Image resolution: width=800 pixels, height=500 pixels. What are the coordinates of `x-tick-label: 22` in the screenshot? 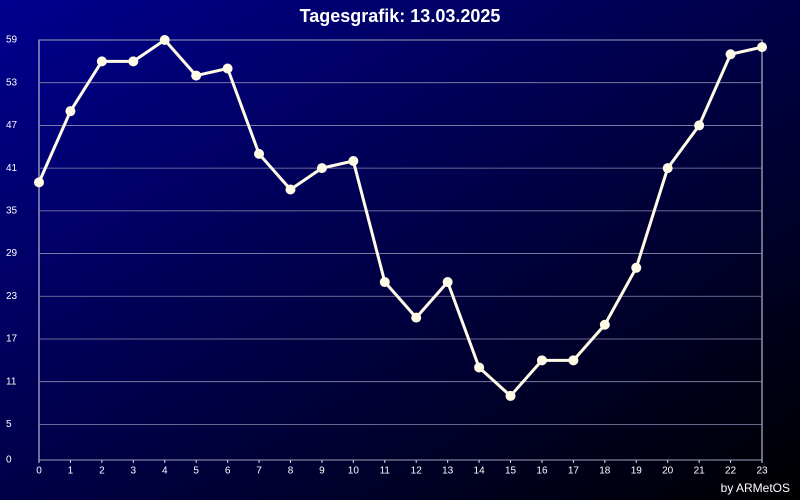 It's located at (731, 471).